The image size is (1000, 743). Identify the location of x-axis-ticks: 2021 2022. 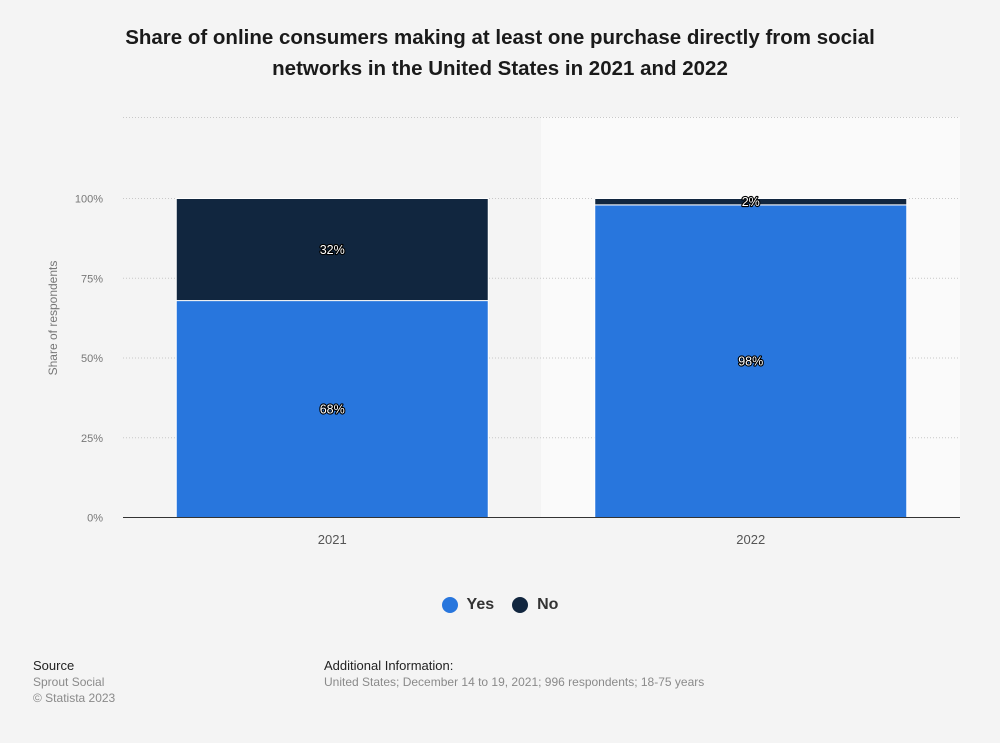
(541, 539).